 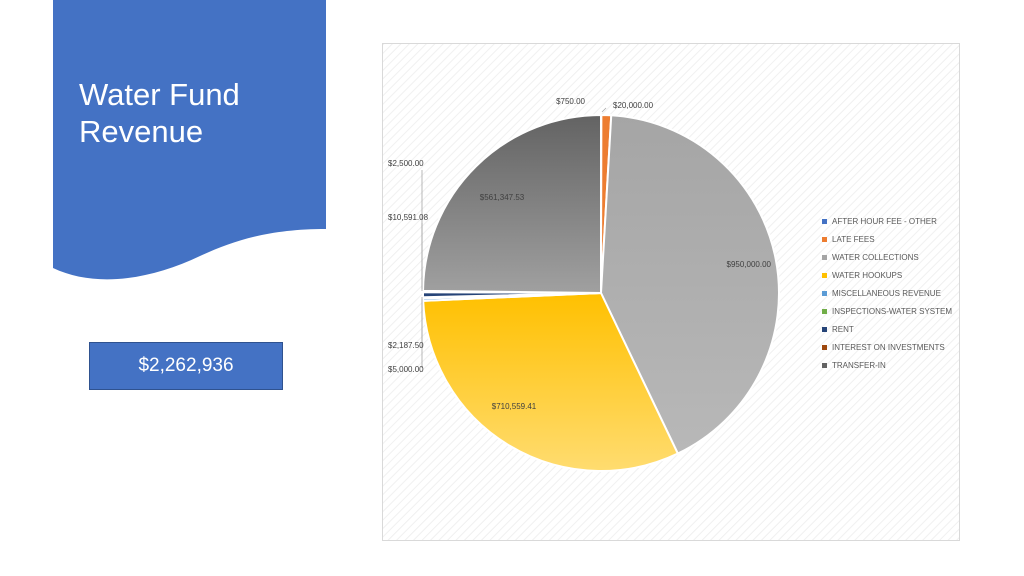 I want to click on data-label-transfer-in: $561,347.53, so click(x=502, y=197).